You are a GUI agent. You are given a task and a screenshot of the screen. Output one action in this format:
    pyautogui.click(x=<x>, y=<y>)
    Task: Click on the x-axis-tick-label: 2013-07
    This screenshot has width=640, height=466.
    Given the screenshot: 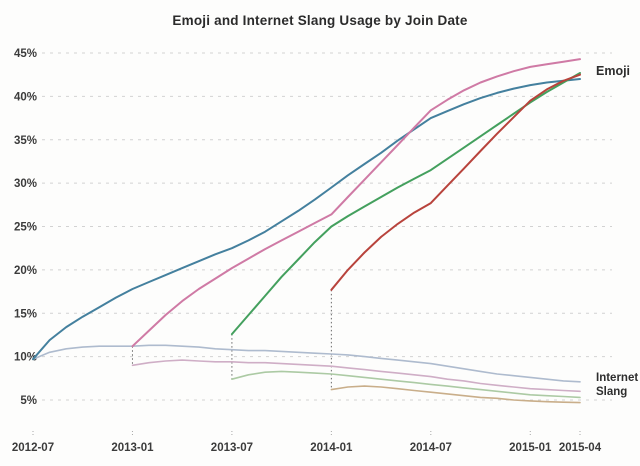 What is the action you would take?
    pyautogui.click(x=232, y=448)
    